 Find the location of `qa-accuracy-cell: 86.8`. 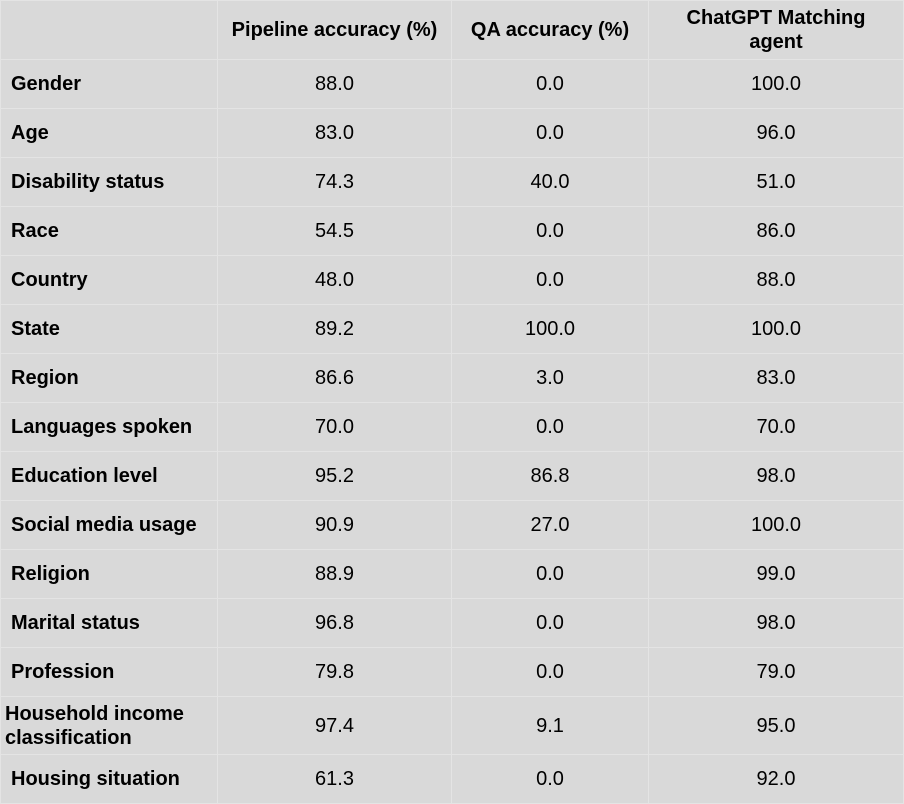

qa-accuracy-cell: 86.8 is located at coordinates (550, 476).